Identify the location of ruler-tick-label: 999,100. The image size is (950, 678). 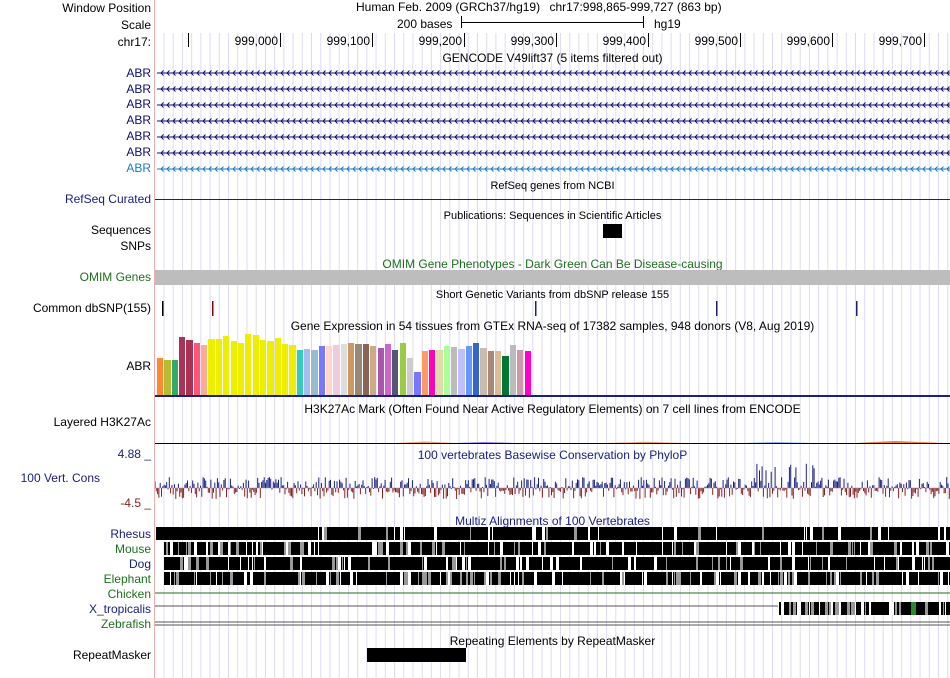
(348, 41).